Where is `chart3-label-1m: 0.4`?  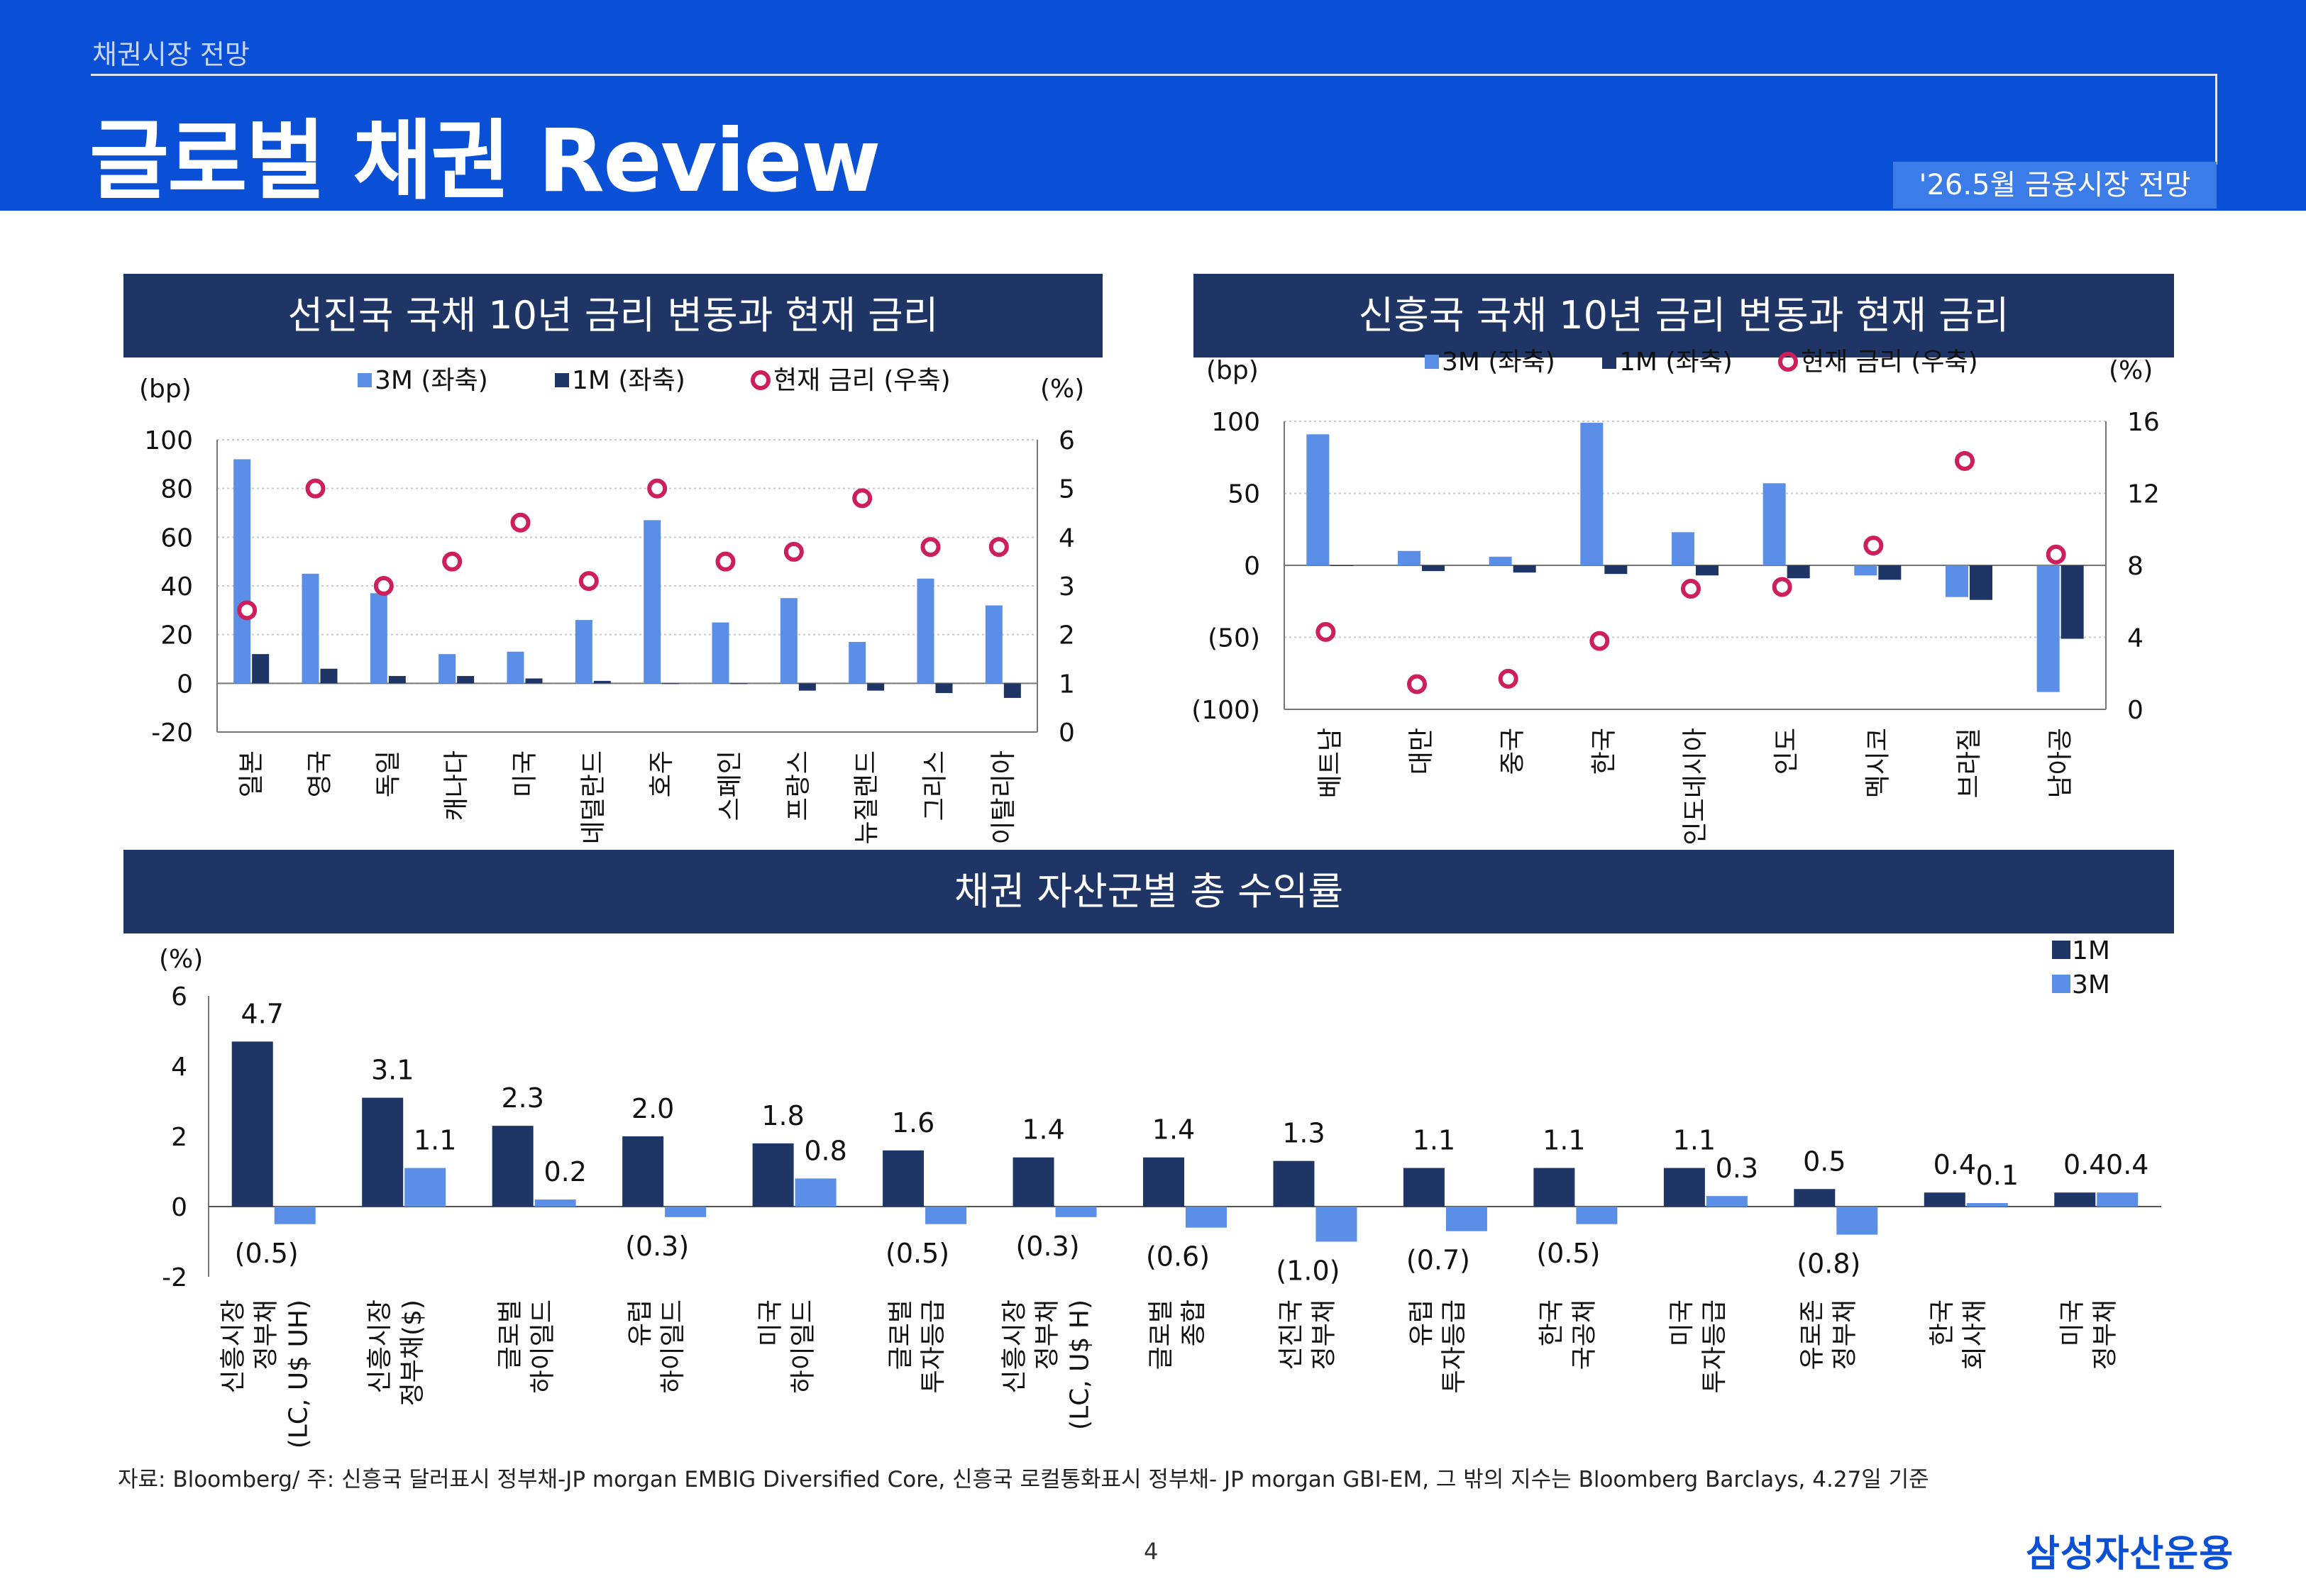 chart3-label-1m: 0.4 is located at coordinates (2084, 1165).